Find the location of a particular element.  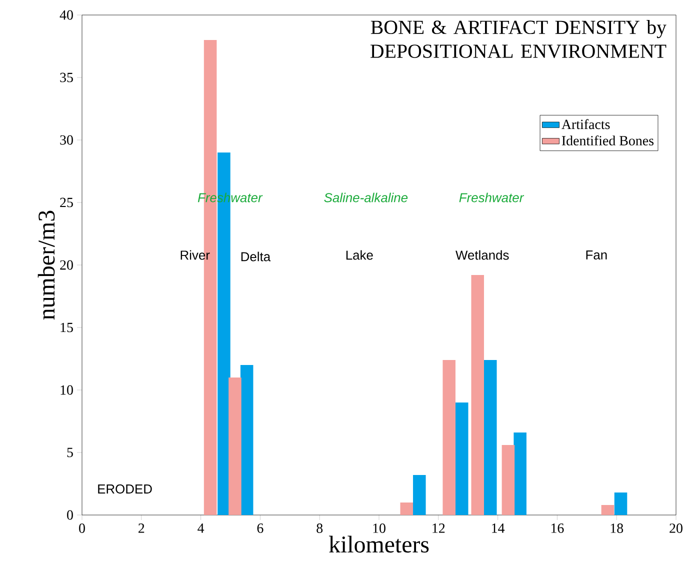

annotation: ERODED is located at coordinates (125, 489).